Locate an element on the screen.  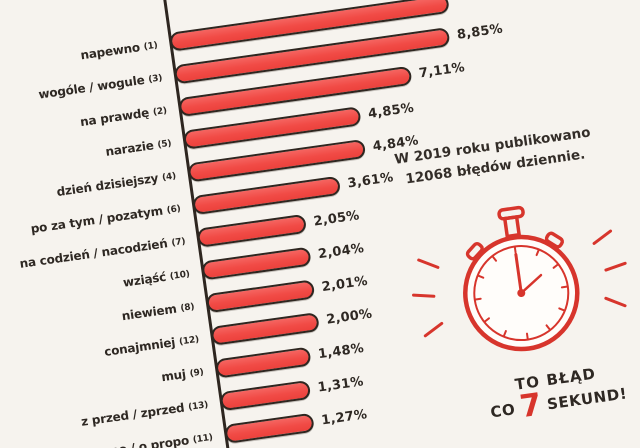
bar-rank: (1) is located at coordinates (151, 46).